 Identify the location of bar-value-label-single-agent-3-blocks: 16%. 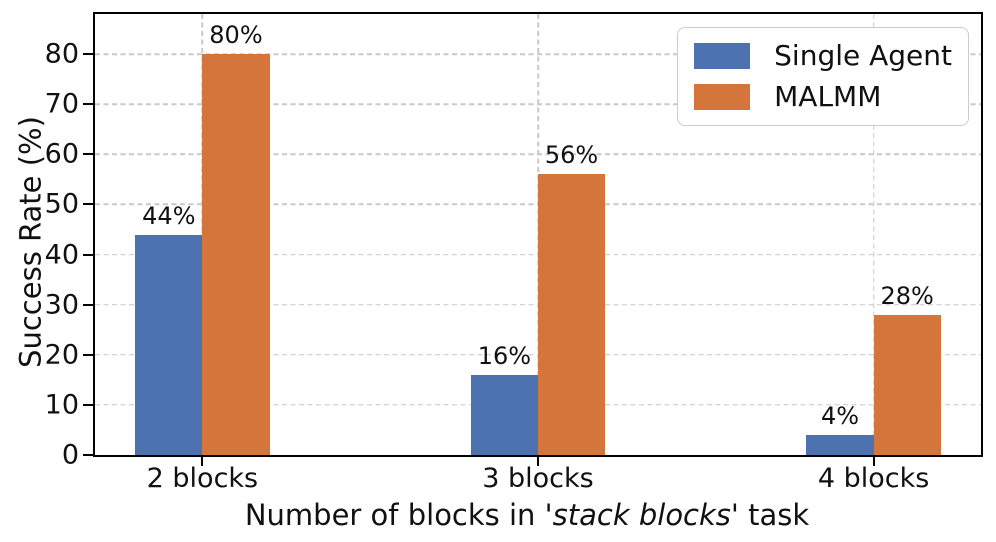
(504, 355).